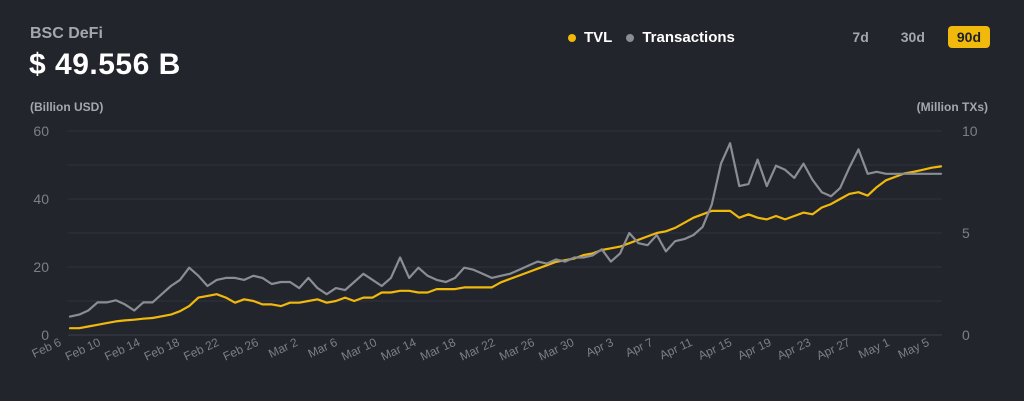 The height and width of the screenshot is (401, 1024). I want to click on x-axis-label: Apr 11, so click(675, 348).